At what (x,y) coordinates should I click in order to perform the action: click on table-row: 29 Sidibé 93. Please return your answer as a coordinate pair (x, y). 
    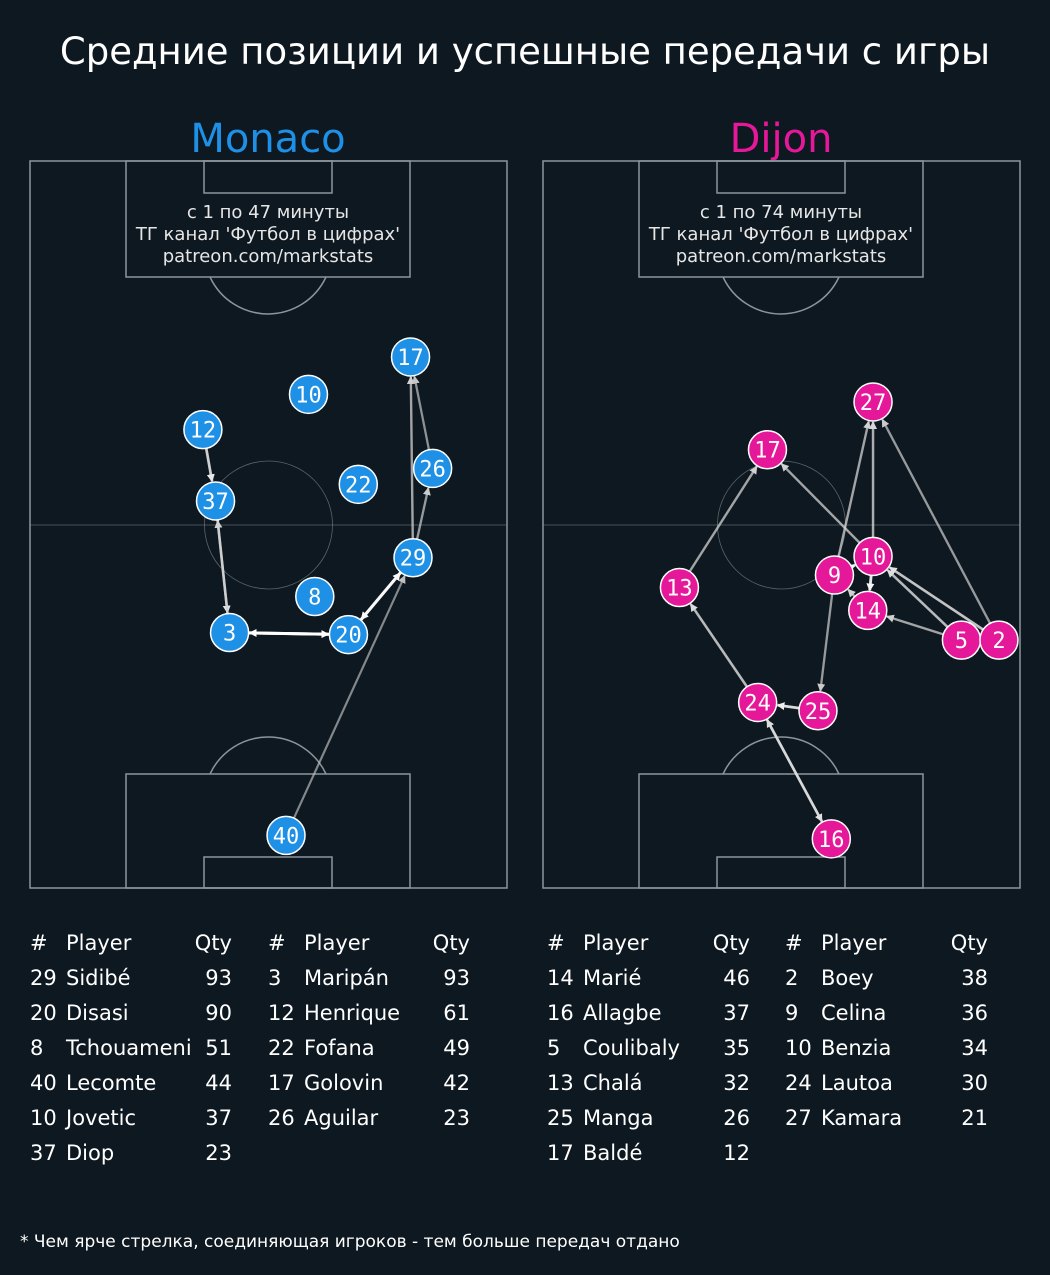
    Looking at the image, I should click on (131, 978).